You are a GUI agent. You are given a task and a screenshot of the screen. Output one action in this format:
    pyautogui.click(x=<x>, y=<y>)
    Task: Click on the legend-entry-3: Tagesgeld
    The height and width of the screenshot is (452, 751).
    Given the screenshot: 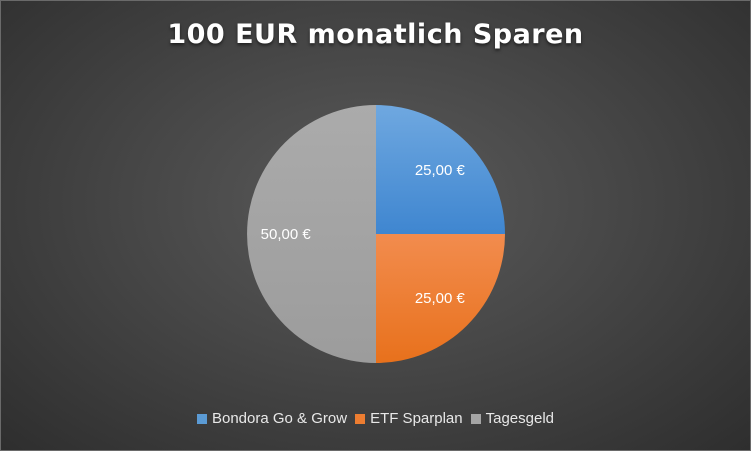 What is the action you would take?
    pyautogui.click(x=512, y=418)
    